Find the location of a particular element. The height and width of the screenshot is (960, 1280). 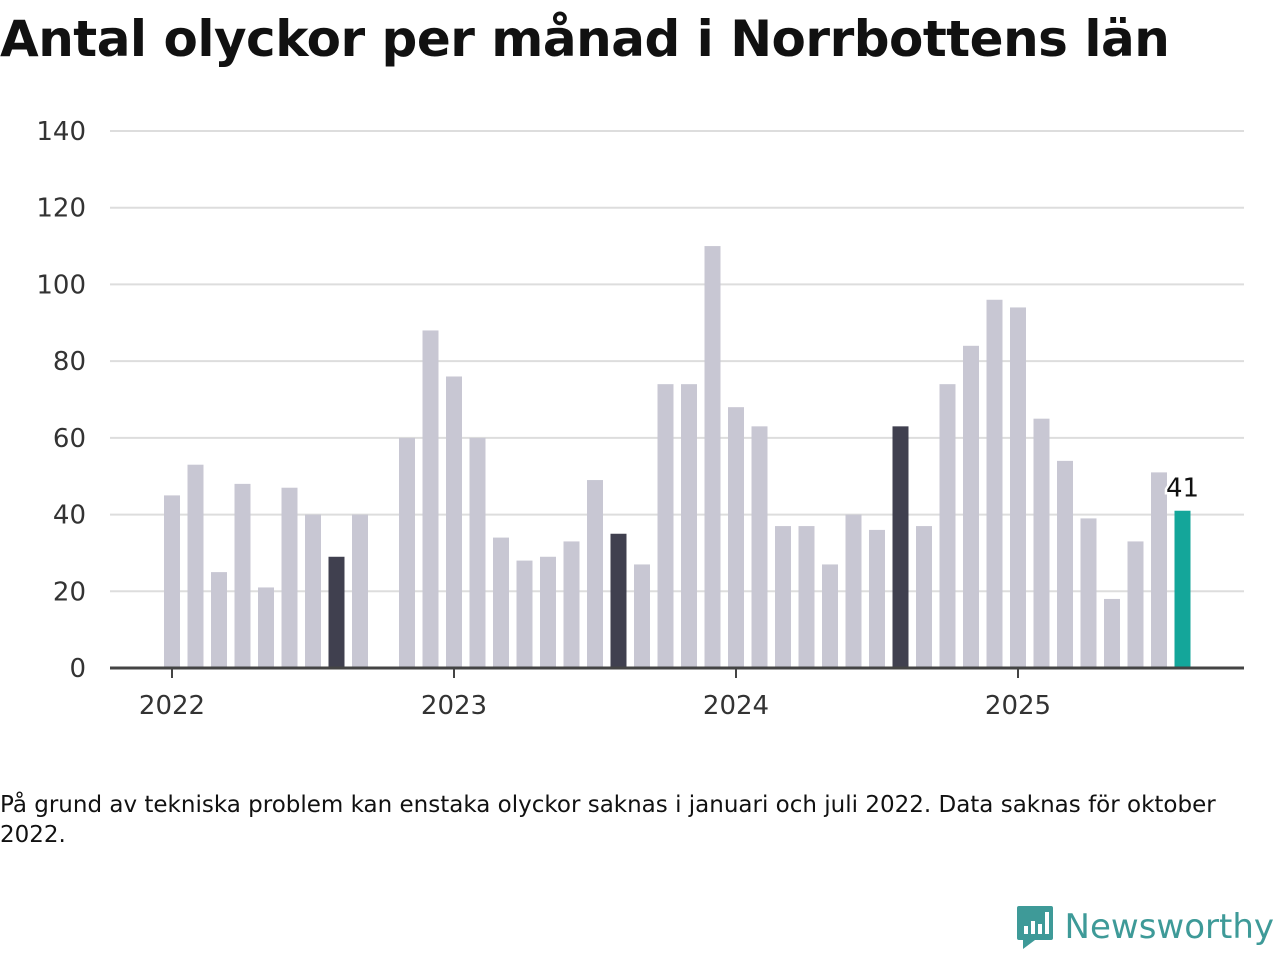

x-tick-label: 2024 is located at coordinates (736, 706).